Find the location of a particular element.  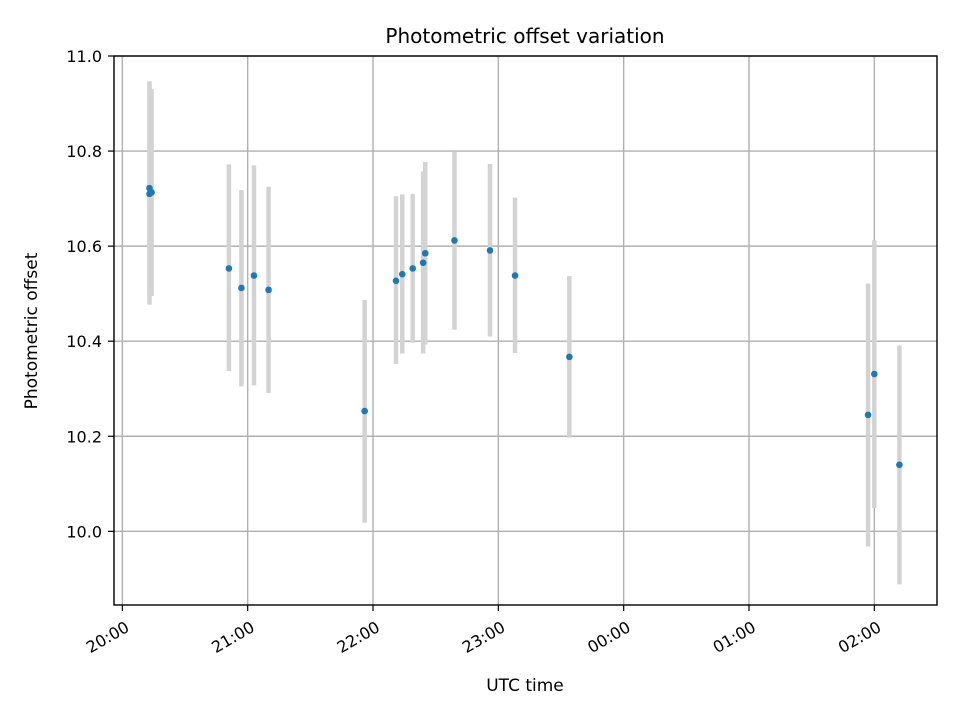

x-tick-label: 22:00 is located at coordinates (358, 637).